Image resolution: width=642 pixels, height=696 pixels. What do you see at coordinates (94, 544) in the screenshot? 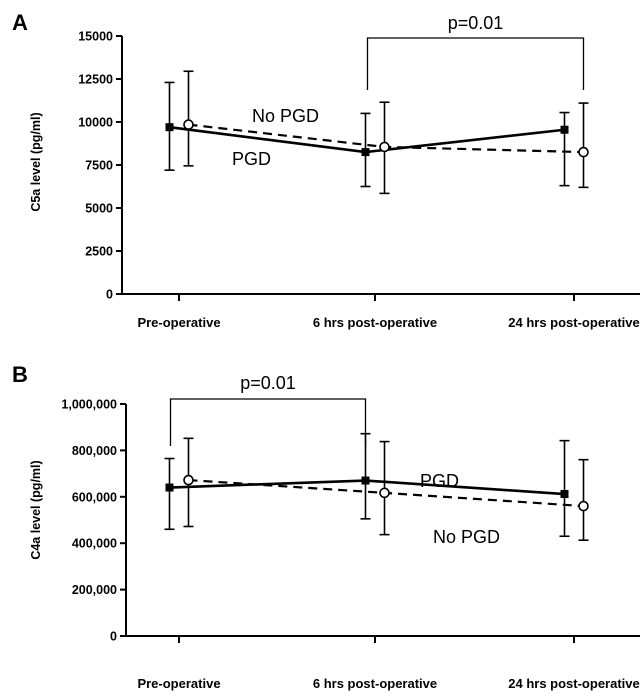
I see `panel-b-y-tick-label: 400,000` at bounding box center [94, 544].